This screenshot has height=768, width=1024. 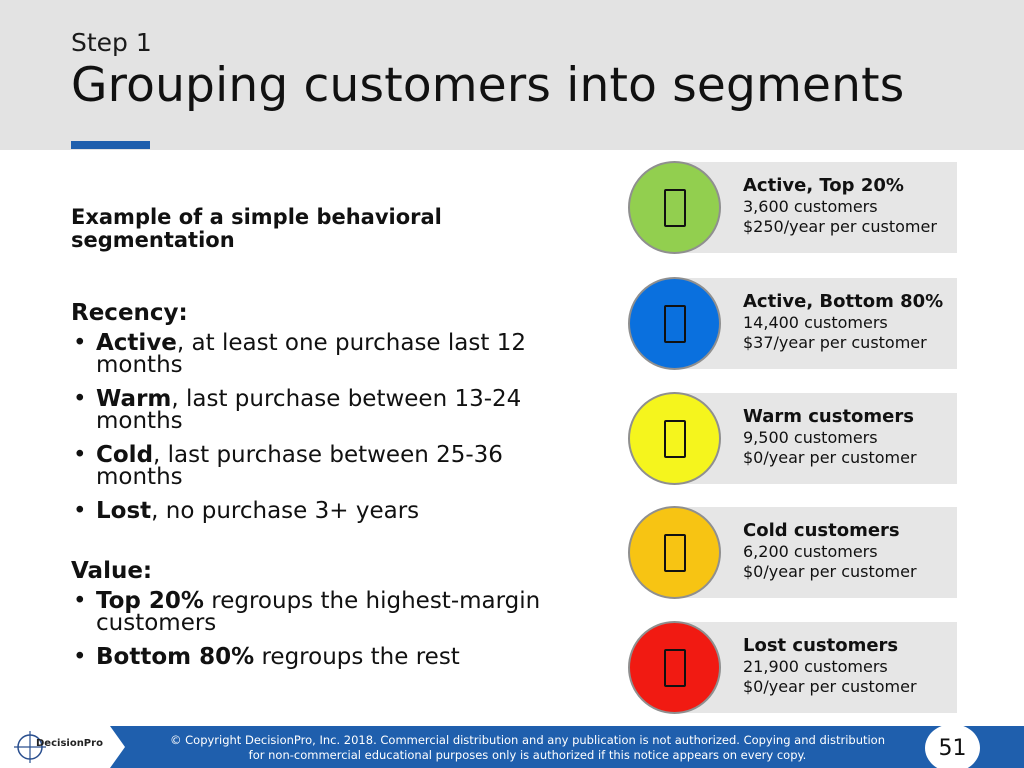 I want to click on slide-title: Grouping customers into segments, so click(x=488, y=85).